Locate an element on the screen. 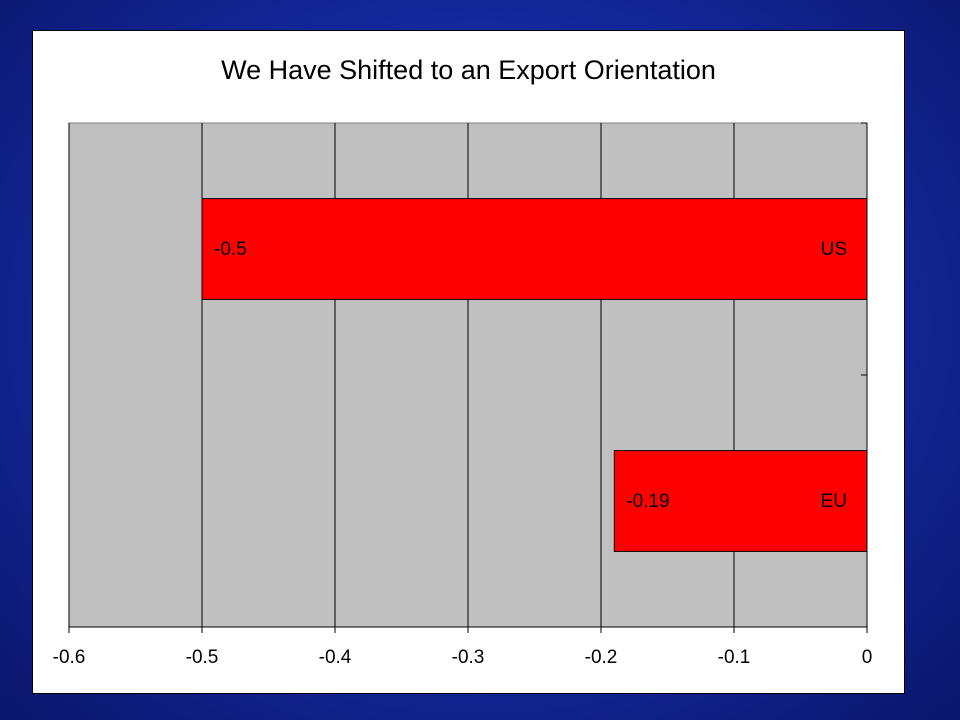 This screenshot has width=960, height=720. chart-title: We Have Shifted to an Export Orientation is located at coordinates (468, 70).